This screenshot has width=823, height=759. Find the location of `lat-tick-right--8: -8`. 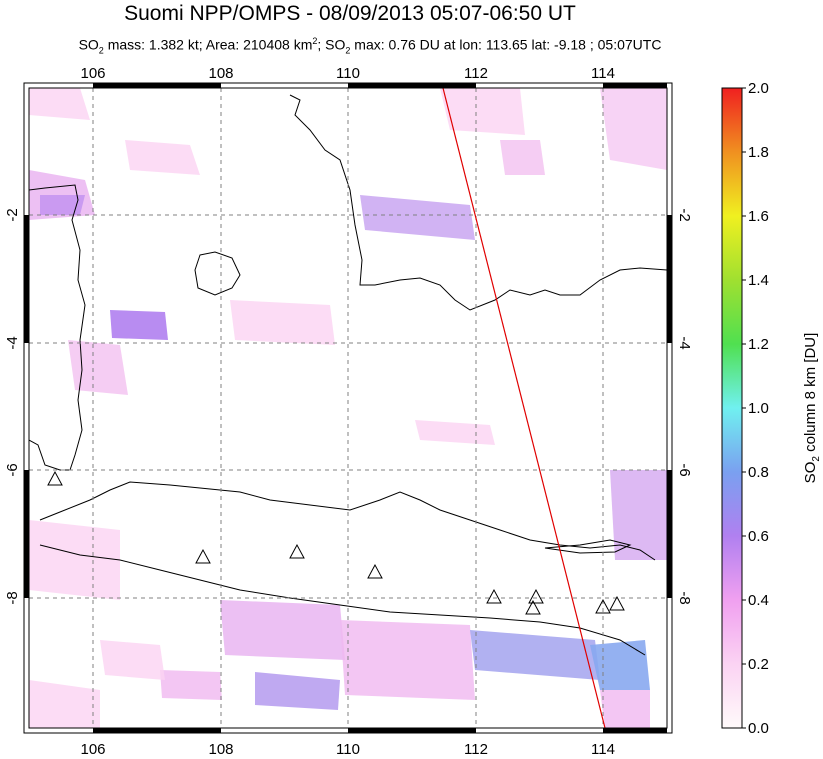

lat-tick-right--8: -8 is located at coordinates (684, 597).